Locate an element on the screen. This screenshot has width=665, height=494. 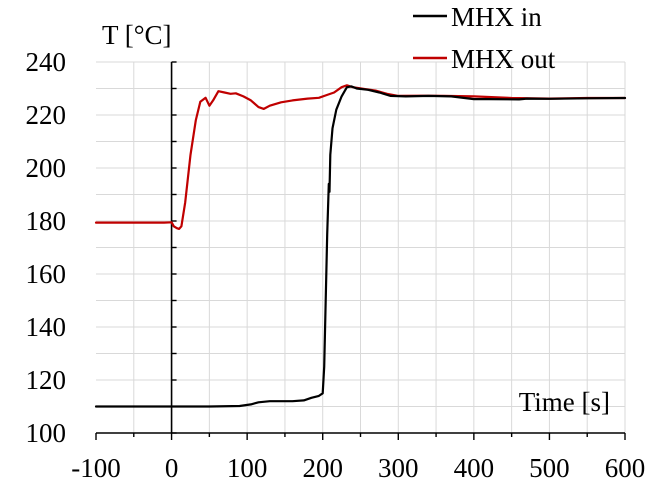
y-tick-label: 220 is located at coordinates (46, 115).